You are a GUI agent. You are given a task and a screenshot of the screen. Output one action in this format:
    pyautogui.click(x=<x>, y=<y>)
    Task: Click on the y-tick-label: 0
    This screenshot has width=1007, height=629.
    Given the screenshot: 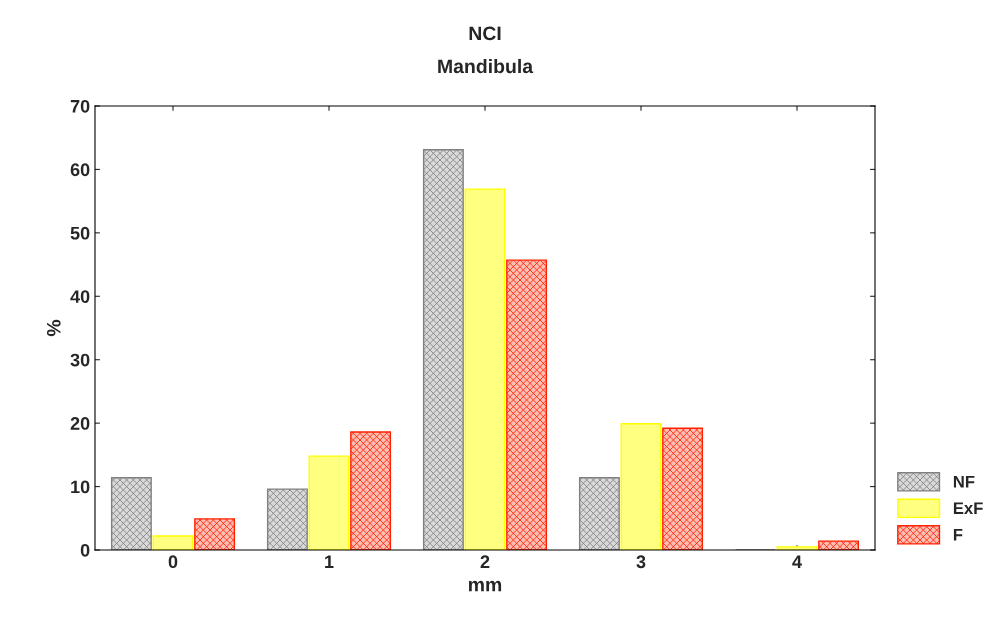 What is the action you would take?
    pyautogui.click(x=85, y=550)
    